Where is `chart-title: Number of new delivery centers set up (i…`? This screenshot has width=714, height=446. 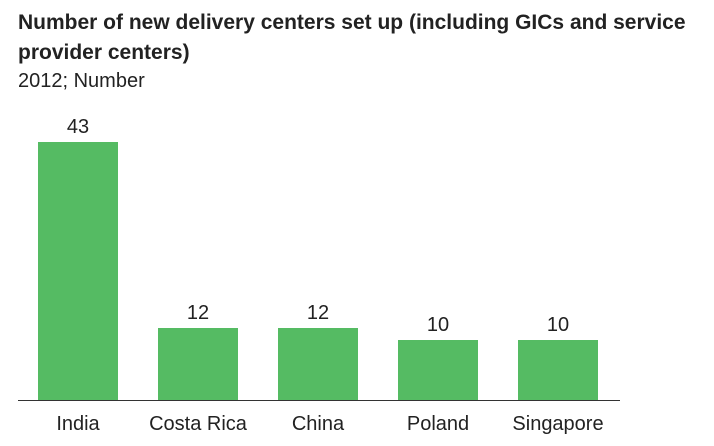 chart-title: Number of new delivery centers set up (i… is located at coordinates (352, 37).